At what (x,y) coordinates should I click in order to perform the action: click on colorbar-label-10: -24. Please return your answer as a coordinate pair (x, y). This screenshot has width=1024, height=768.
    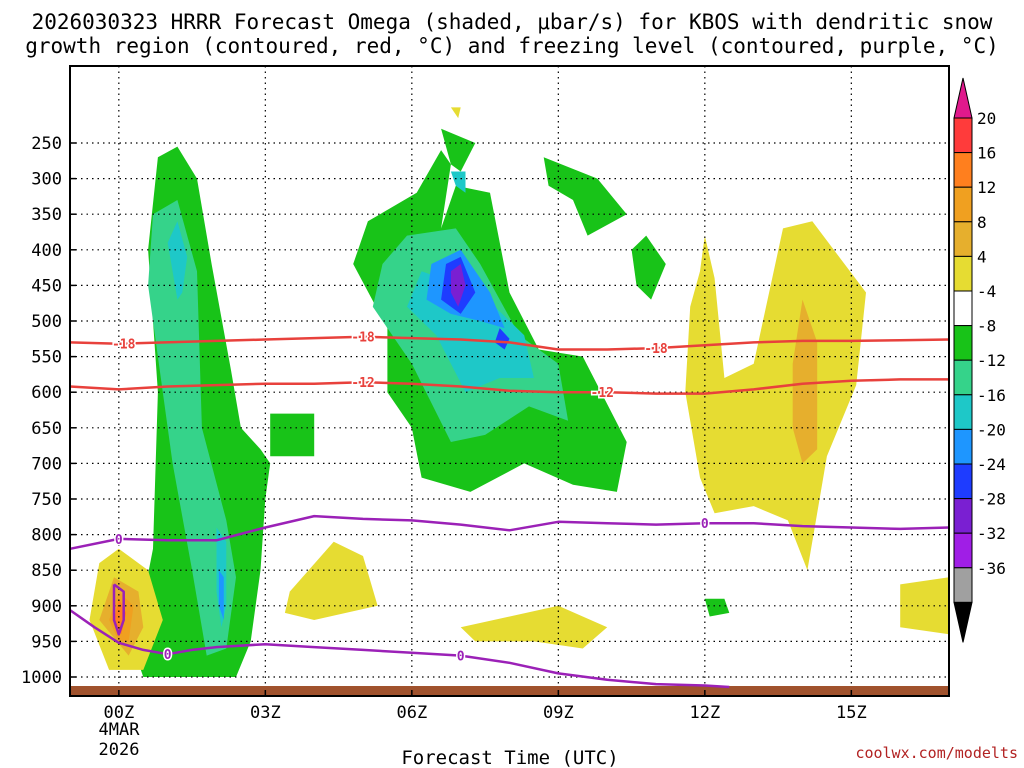
    Looking at the image, I should click on (991, 464).